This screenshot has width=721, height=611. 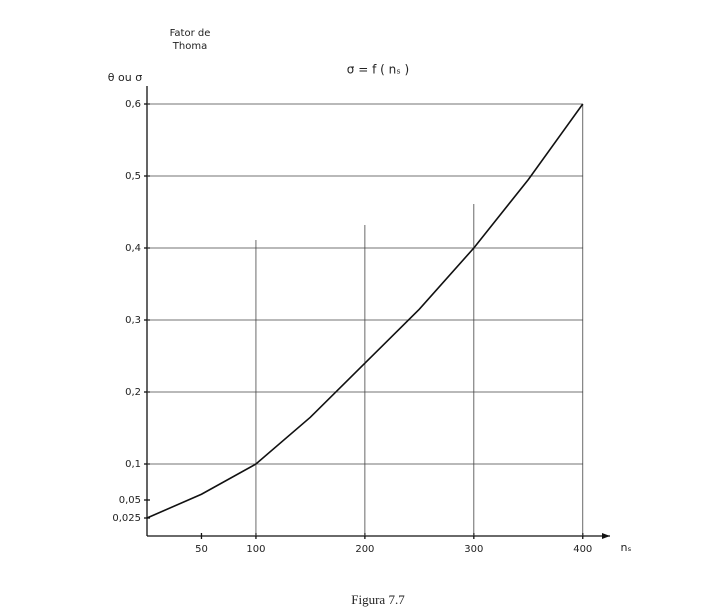 What do you see at coordinates (133, 392) in the screenshot?
I see `y-tick-label: 0,2` at bounding box center [133, 392].